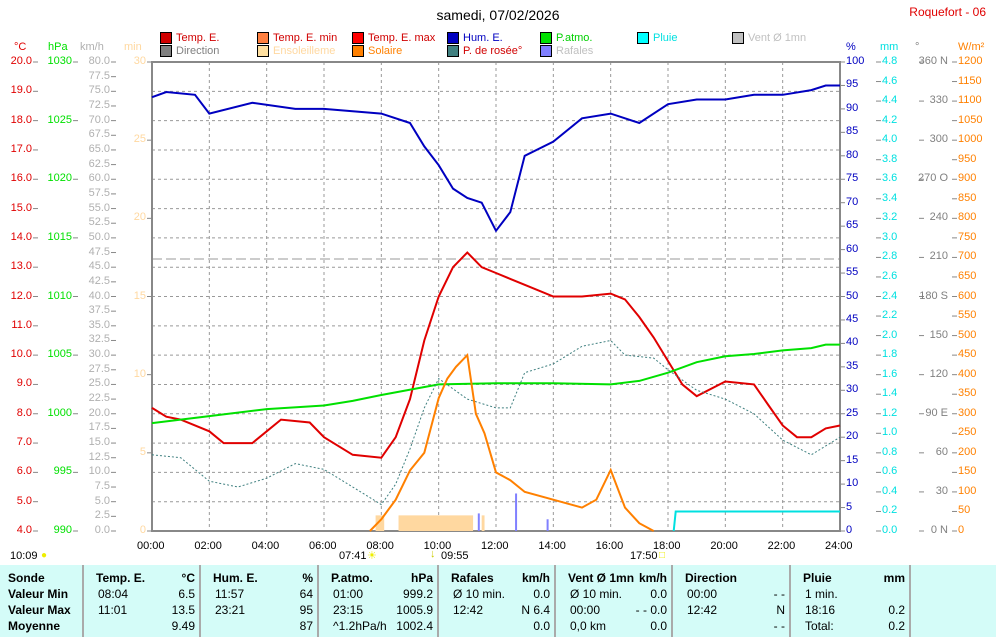 This screenshot has height=637, width=996. Describe the element at coordinates (890, 217) in the screenshot. I see `tick-label-rain: 3.2` at that location.